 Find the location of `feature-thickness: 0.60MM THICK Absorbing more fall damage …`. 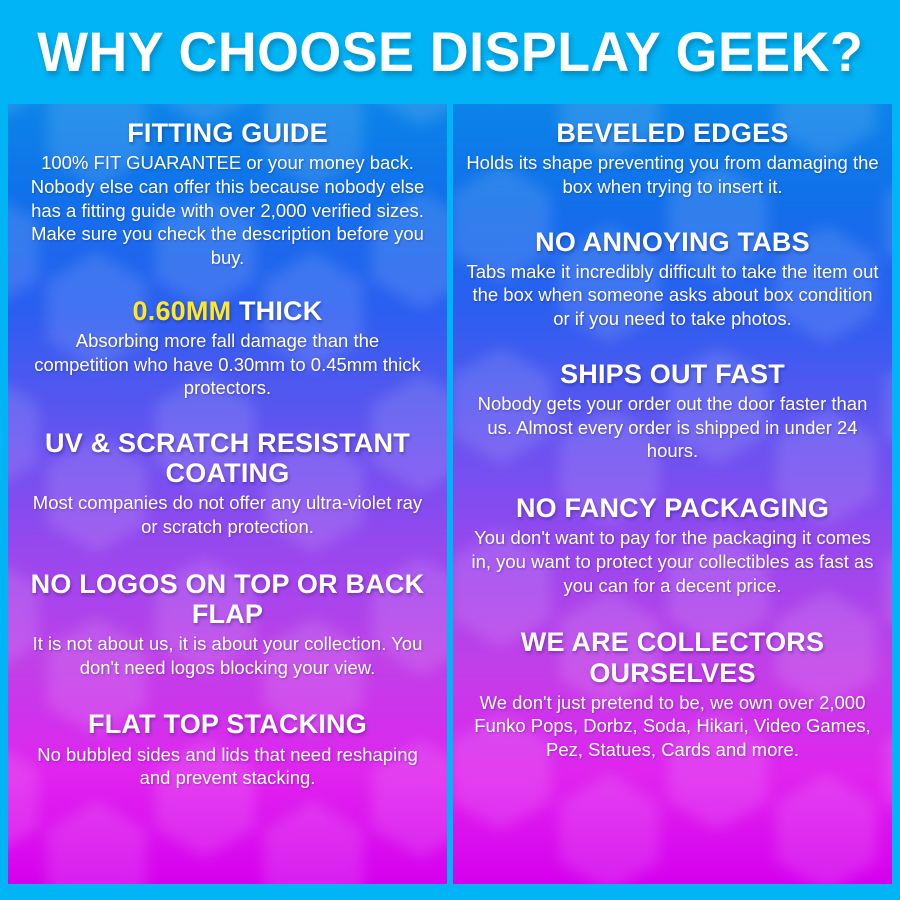

feature-thickness: 0.60MM THICK Absorbing more fall damage … is located at coordinates (227, 348).